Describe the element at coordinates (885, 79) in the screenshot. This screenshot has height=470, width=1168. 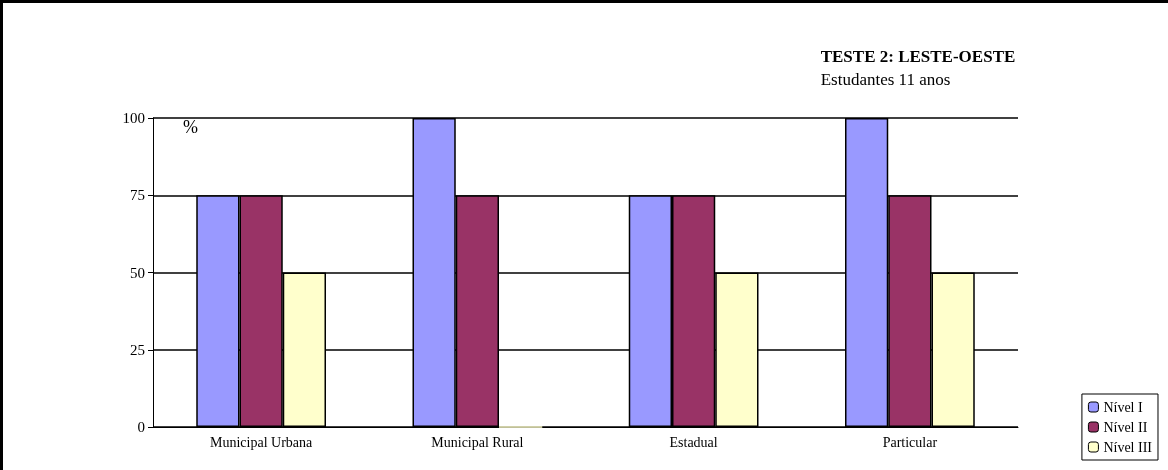
I see `chart-subtitle: Estudantes 11 anos` at that location.